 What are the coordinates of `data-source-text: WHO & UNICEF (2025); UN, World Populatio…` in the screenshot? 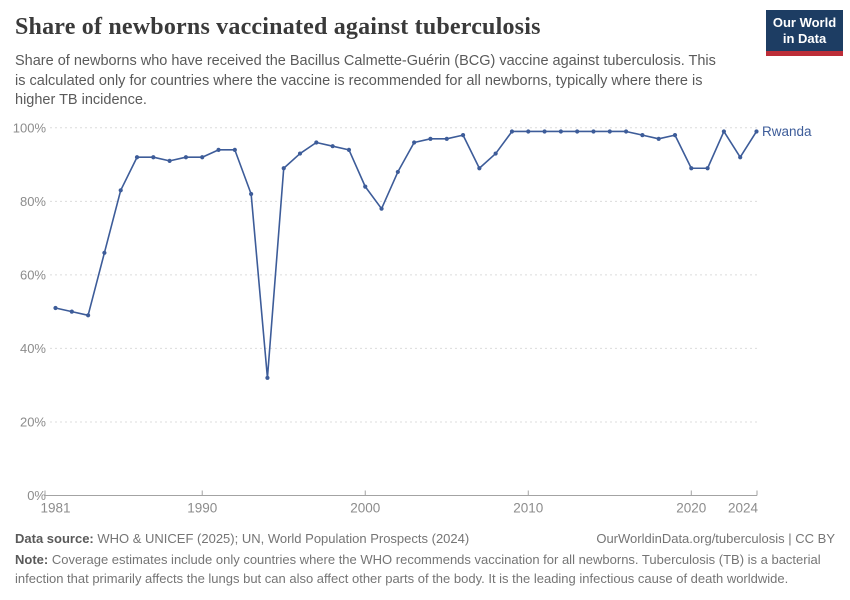 It's located at (281, 538).